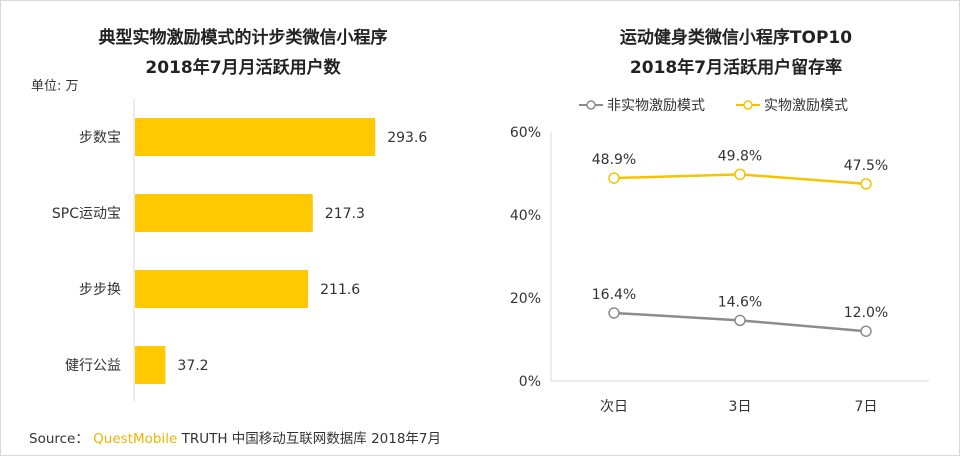  I want to click on bar-value-label: 37.2, so click(192, 366).